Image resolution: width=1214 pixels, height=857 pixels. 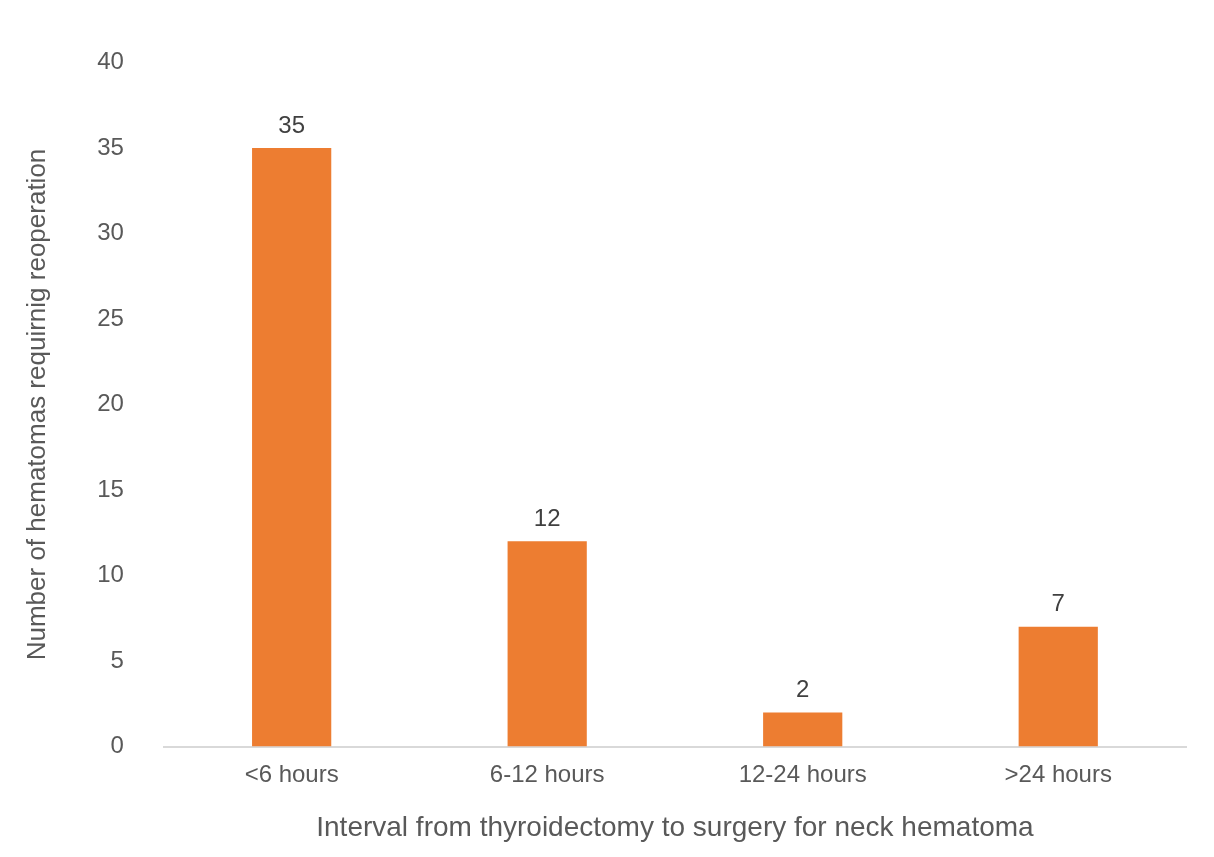 What do you see at coordinates (110, 403) in the screenshot?
I see `y-tick-label: 20` at bounding box center [110, 403].